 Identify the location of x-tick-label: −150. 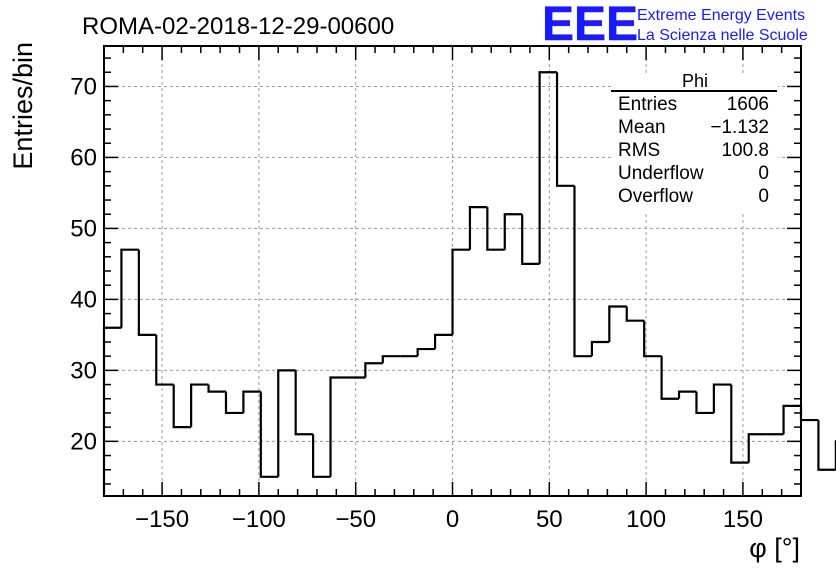
(162, 519).